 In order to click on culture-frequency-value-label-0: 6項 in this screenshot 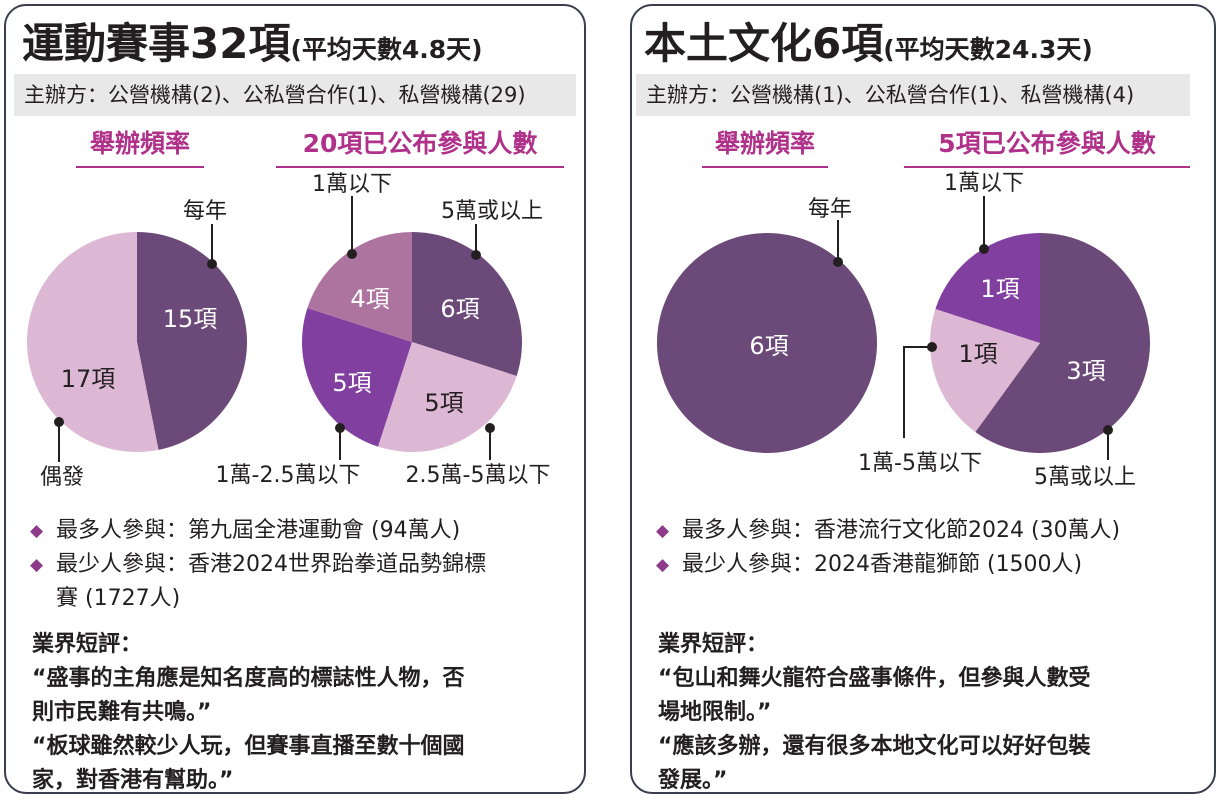, I will do `click(768, 346)`.